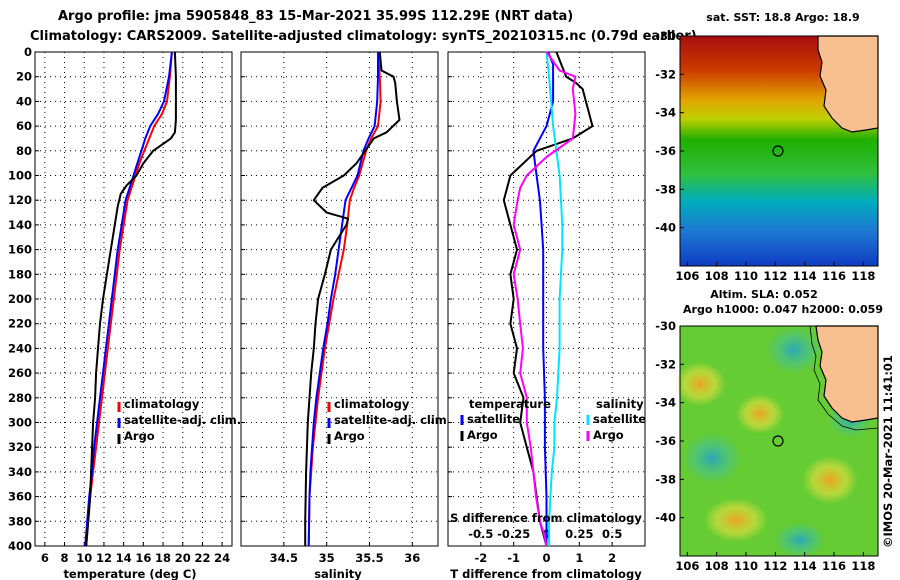  Describe the element at coordinates (20, 250) in the screenshot. I see `y-tick-label: 160` at that location.